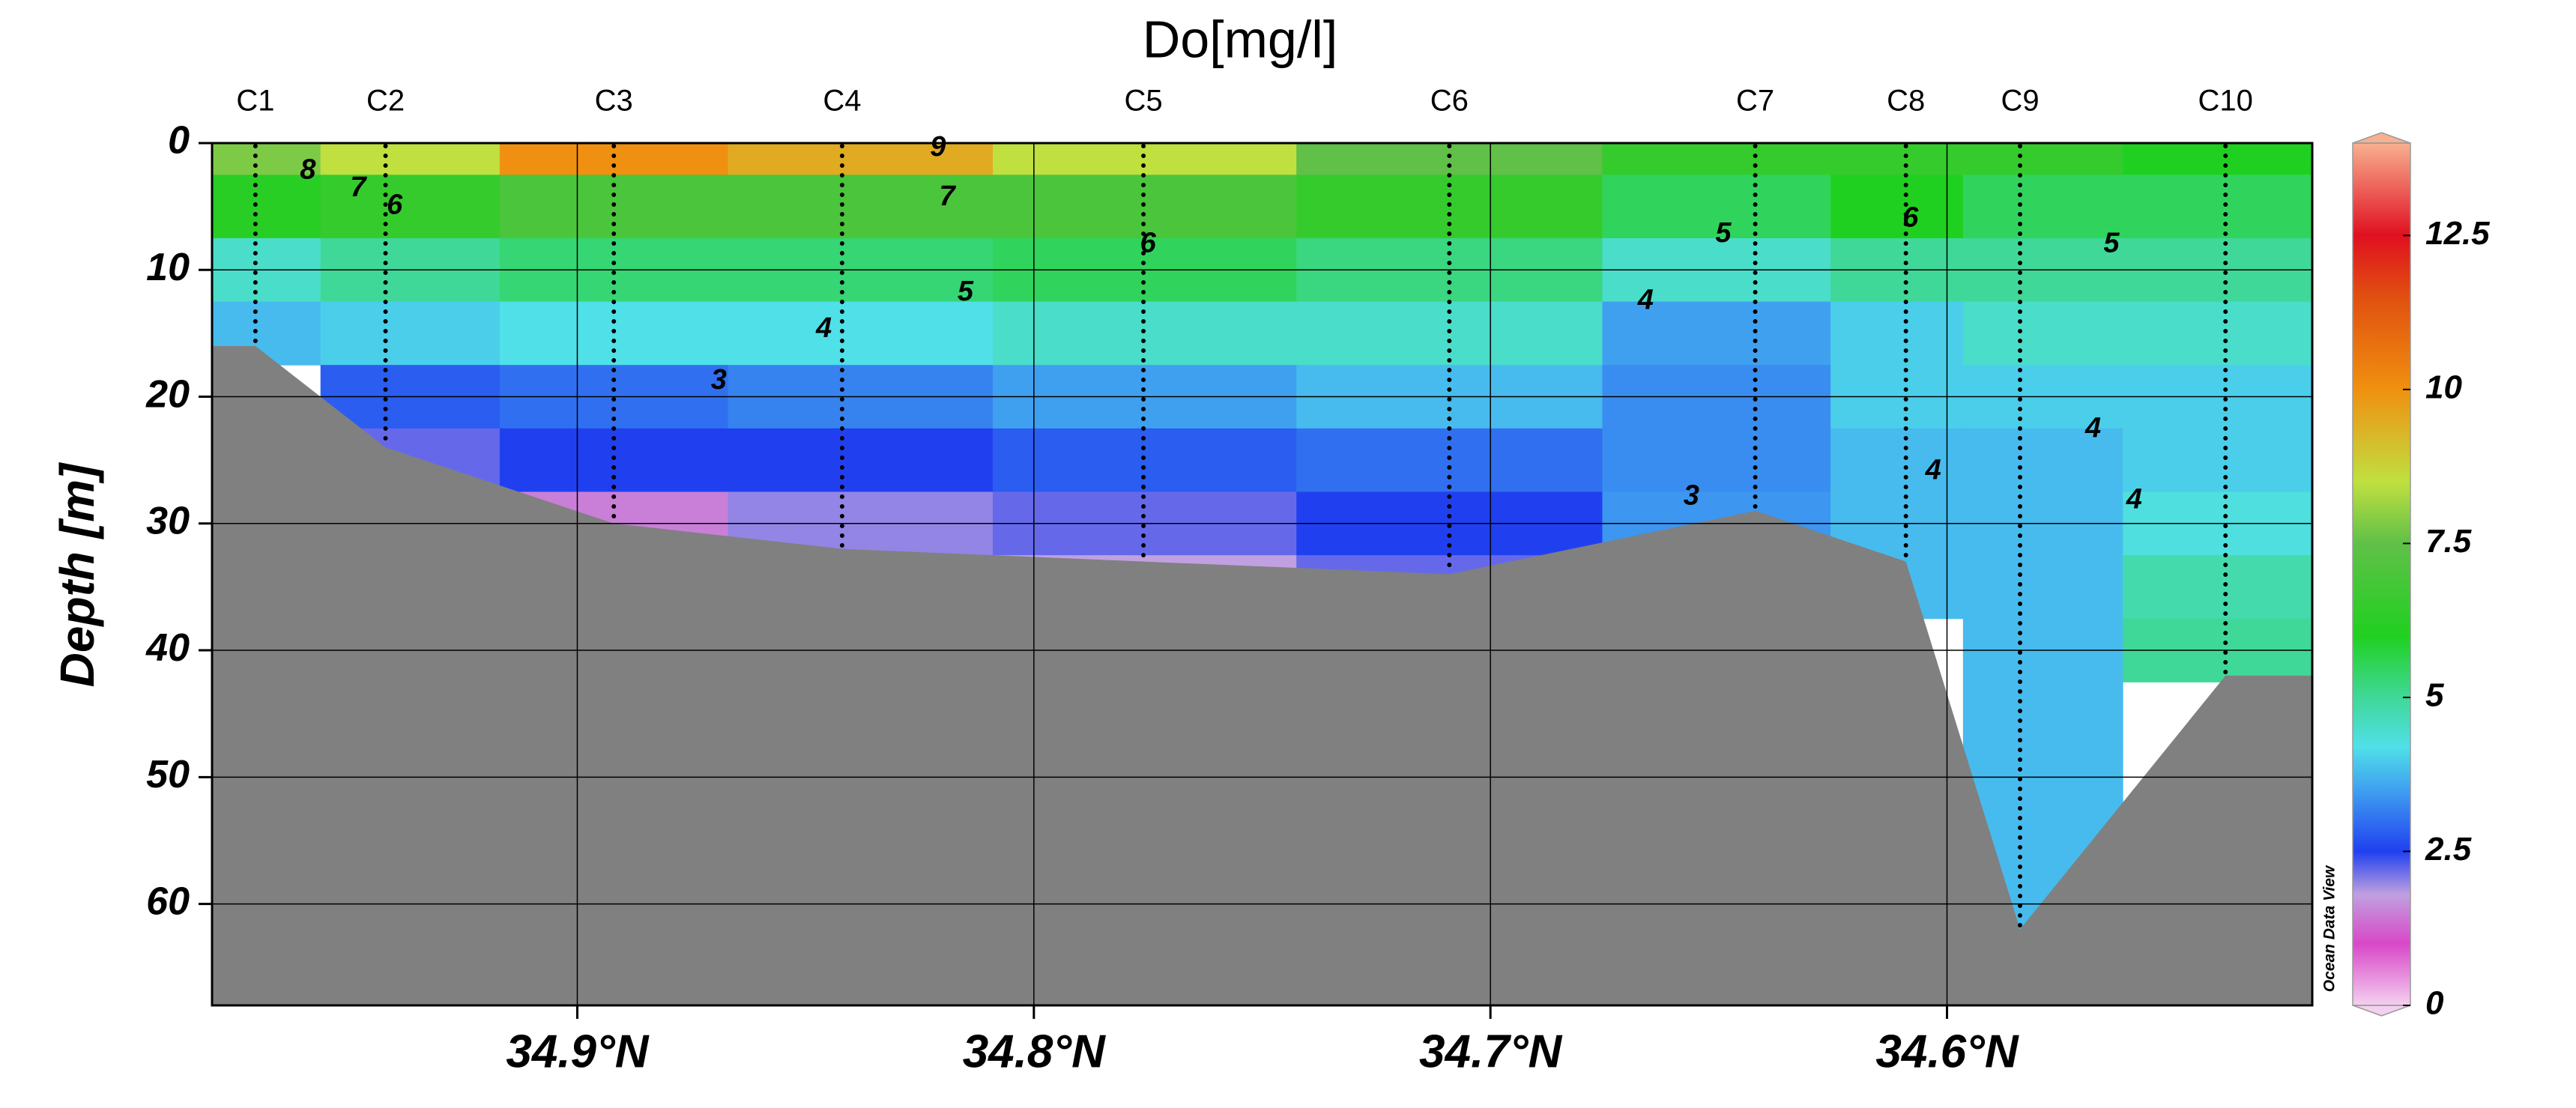 Image resolution: width=2576 pixels, height=1108 pixels. What do you see at coordinates (2434, 1004) in the screenshot?
I see `colorbar-tick-label: 0` at bounding box center [2434, 1004].